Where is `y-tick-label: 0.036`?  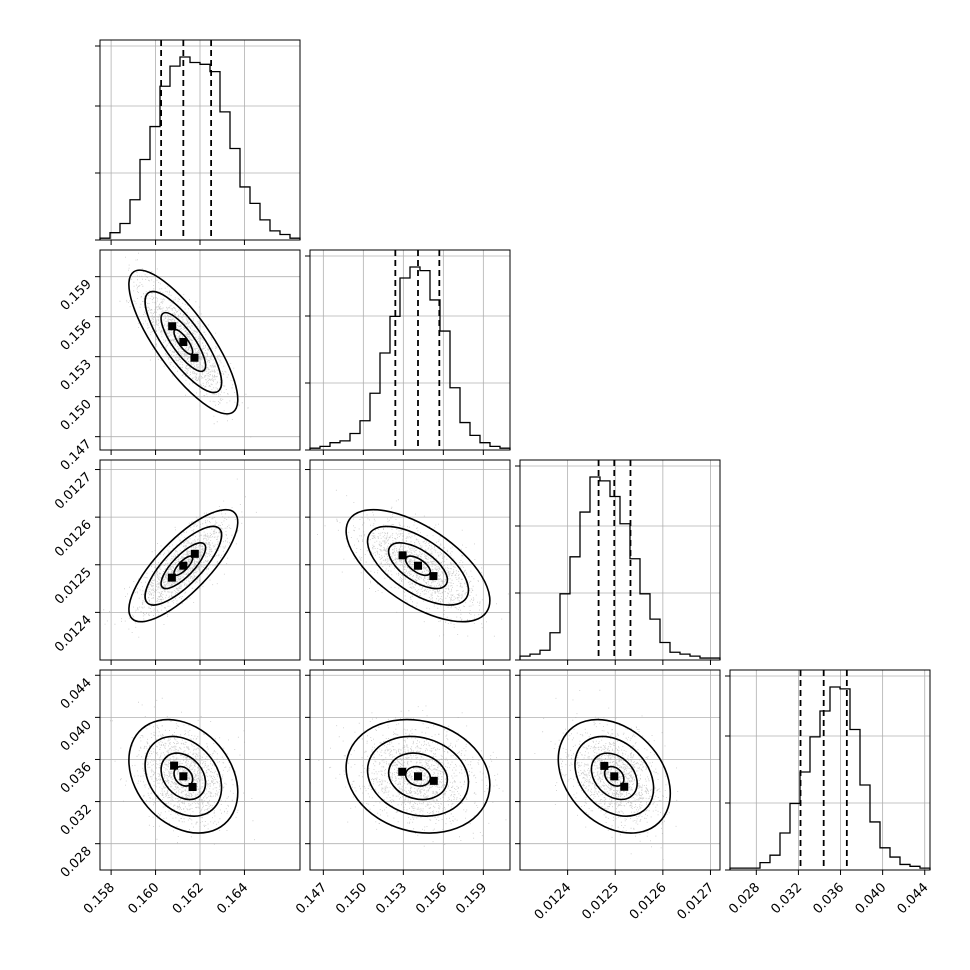 y-tick-label: 0.036 is located at coordinates (76, 778).